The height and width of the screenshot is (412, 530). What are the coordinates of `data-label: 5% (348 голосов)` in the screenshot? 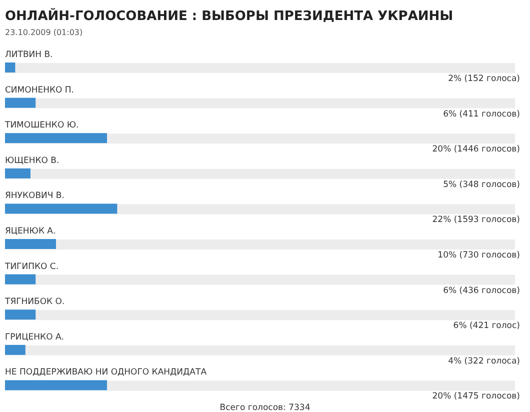 It's located at (481, 185).